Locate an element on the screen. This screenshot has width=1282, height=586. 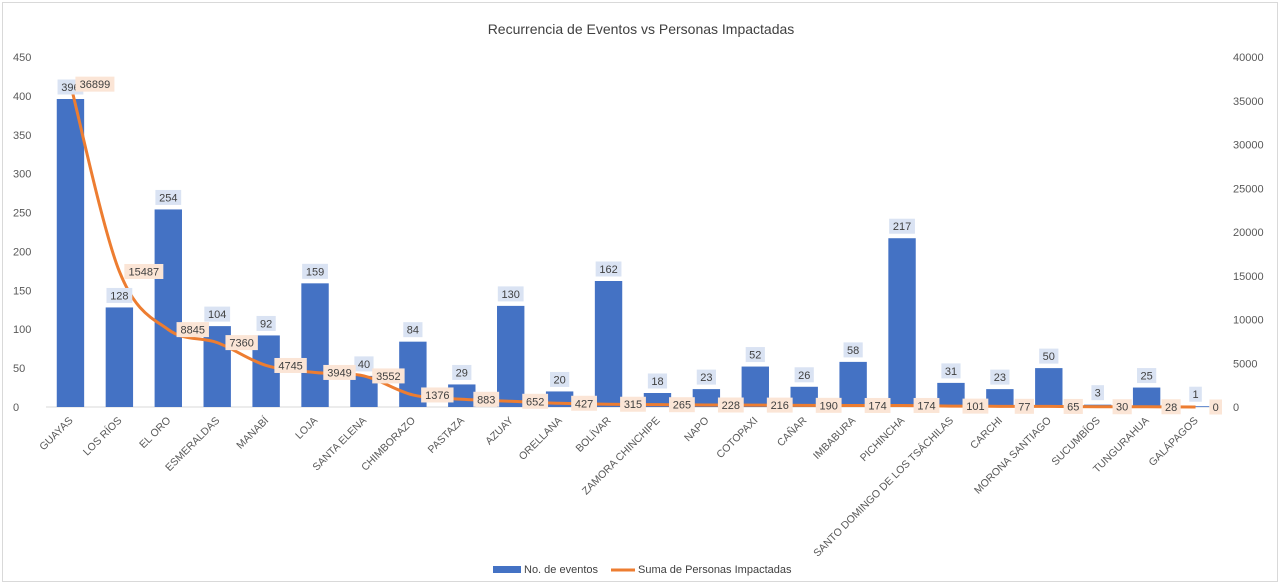
bar-data-label: 29 is located at coordinates (462, 373).